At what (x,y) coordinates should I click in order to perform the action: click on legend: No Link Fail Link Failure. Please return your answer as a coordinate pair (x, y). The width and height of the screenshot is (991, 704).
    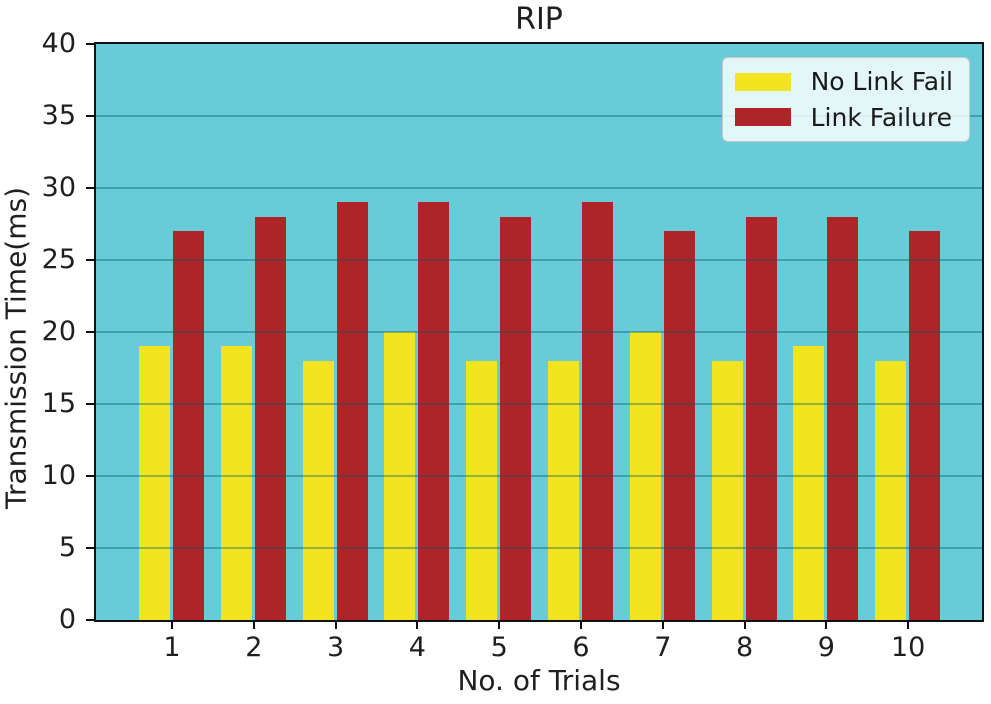
    Looking at the image, I should click on (845, 99).